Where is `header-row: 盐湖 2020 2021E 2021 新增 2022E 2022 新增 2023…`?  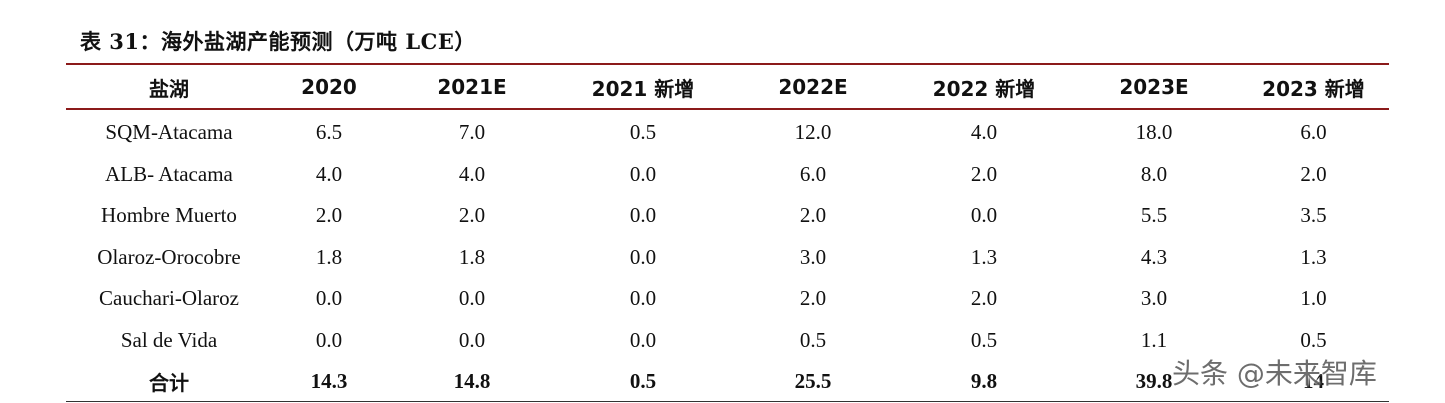 header-row: 盐湖 2020 2021E 2021 新增 2022E 2022 新增 2023… is located at coordinates (727, 87).